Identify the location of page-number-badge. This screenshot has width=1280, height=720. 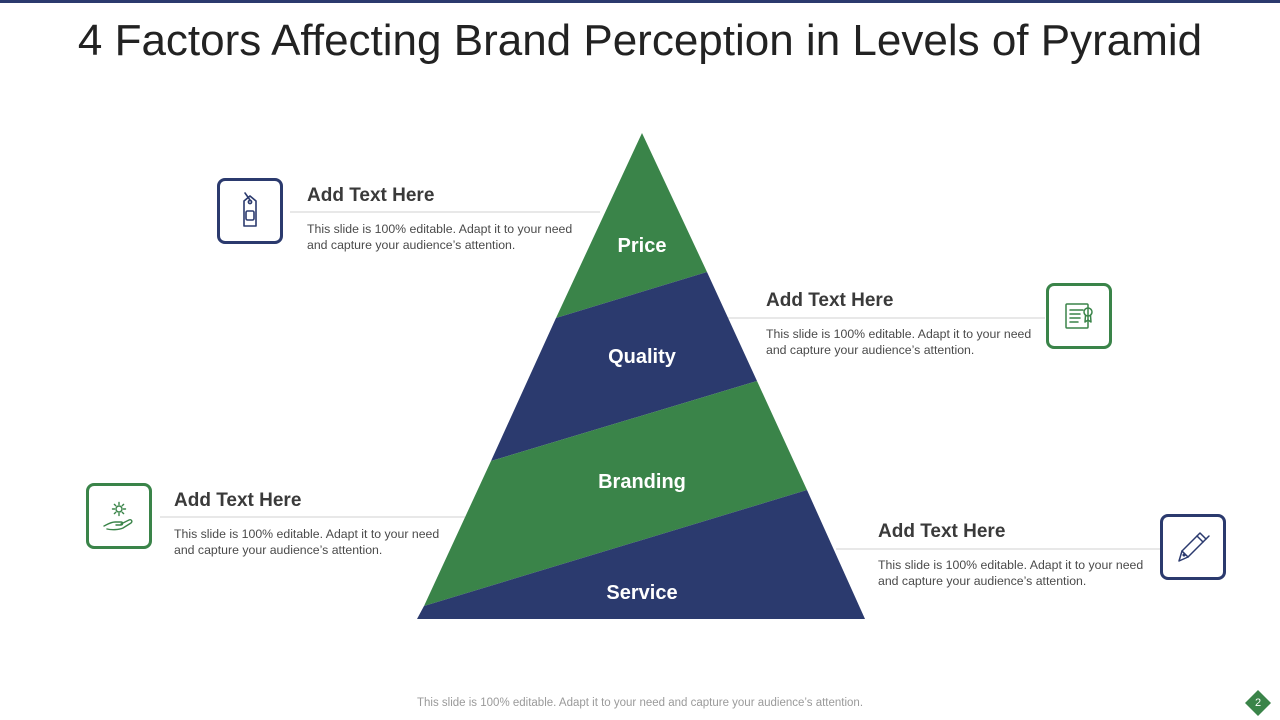
(1258, 703).